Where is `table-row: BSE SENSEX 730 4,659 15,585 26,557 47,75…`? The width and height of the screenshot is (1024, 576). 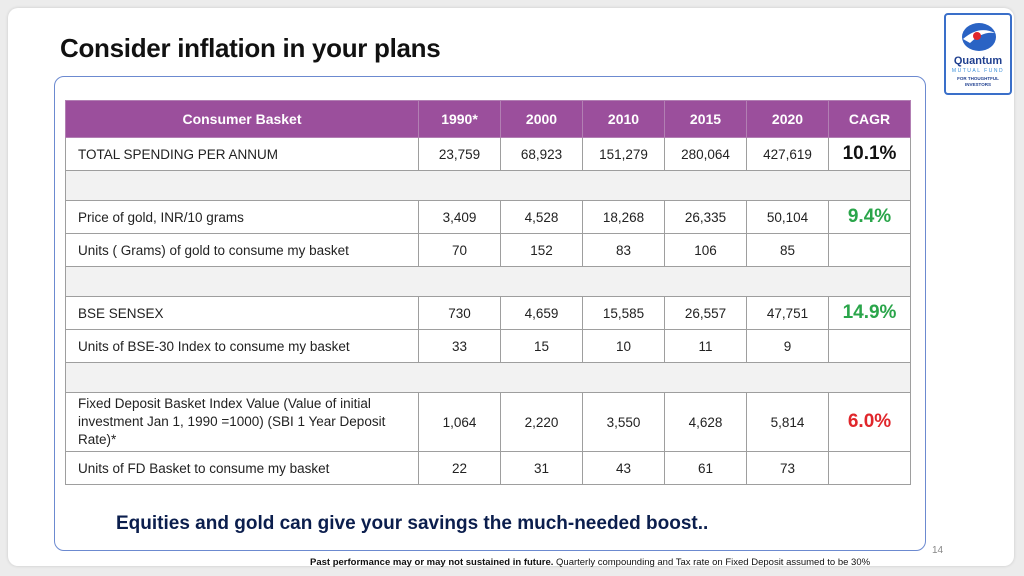 table-row: BSE SENSEX 730 4,659 15,585 26,557 47,75… is located at coordinates (488, 313).